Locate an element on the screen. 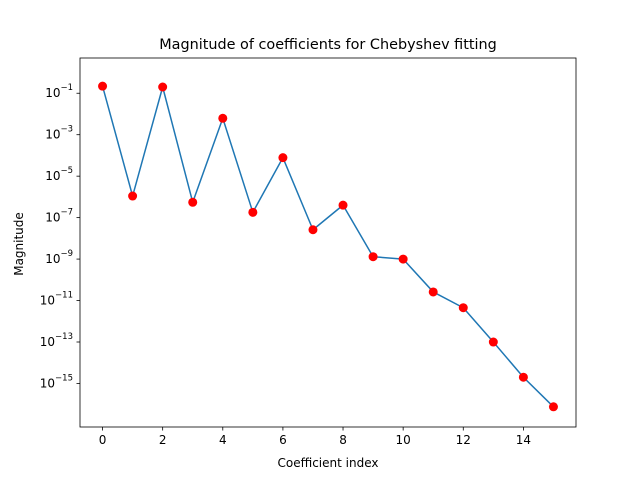 This screenshot has width=640, height=480. y-axis-label: Magnitude is located at coordinates (19, 244).